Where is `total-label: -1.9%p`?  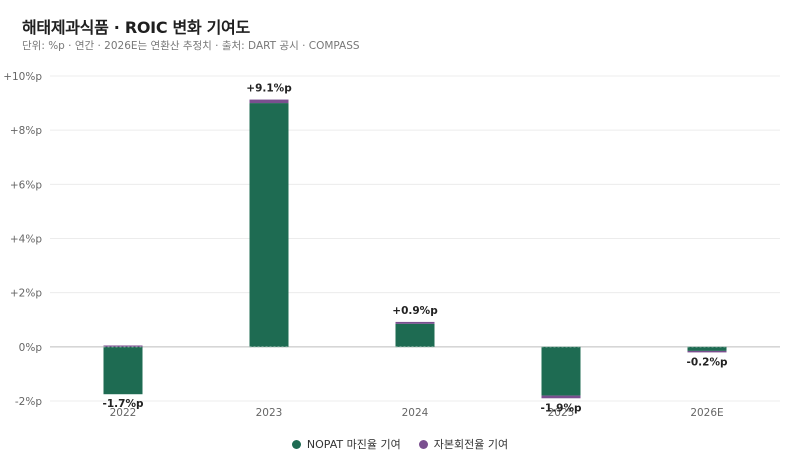 total-label: -1.9%p is located at coordinates (561, 408).